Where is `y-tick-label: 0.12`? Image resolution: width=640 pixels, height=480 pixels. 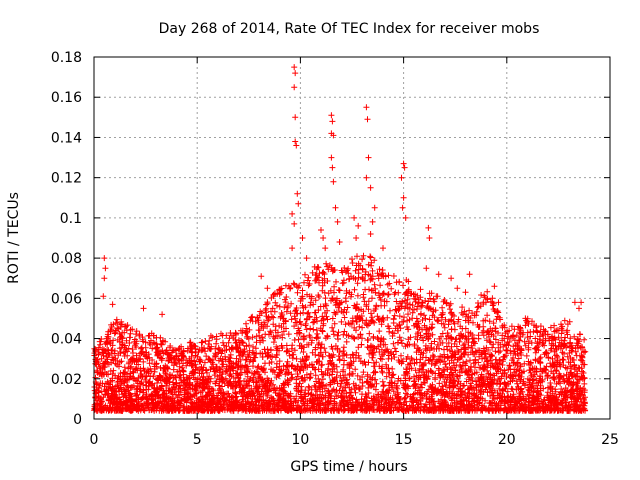
y-tick-label: 0.12 is located at coordinates (66, 179).